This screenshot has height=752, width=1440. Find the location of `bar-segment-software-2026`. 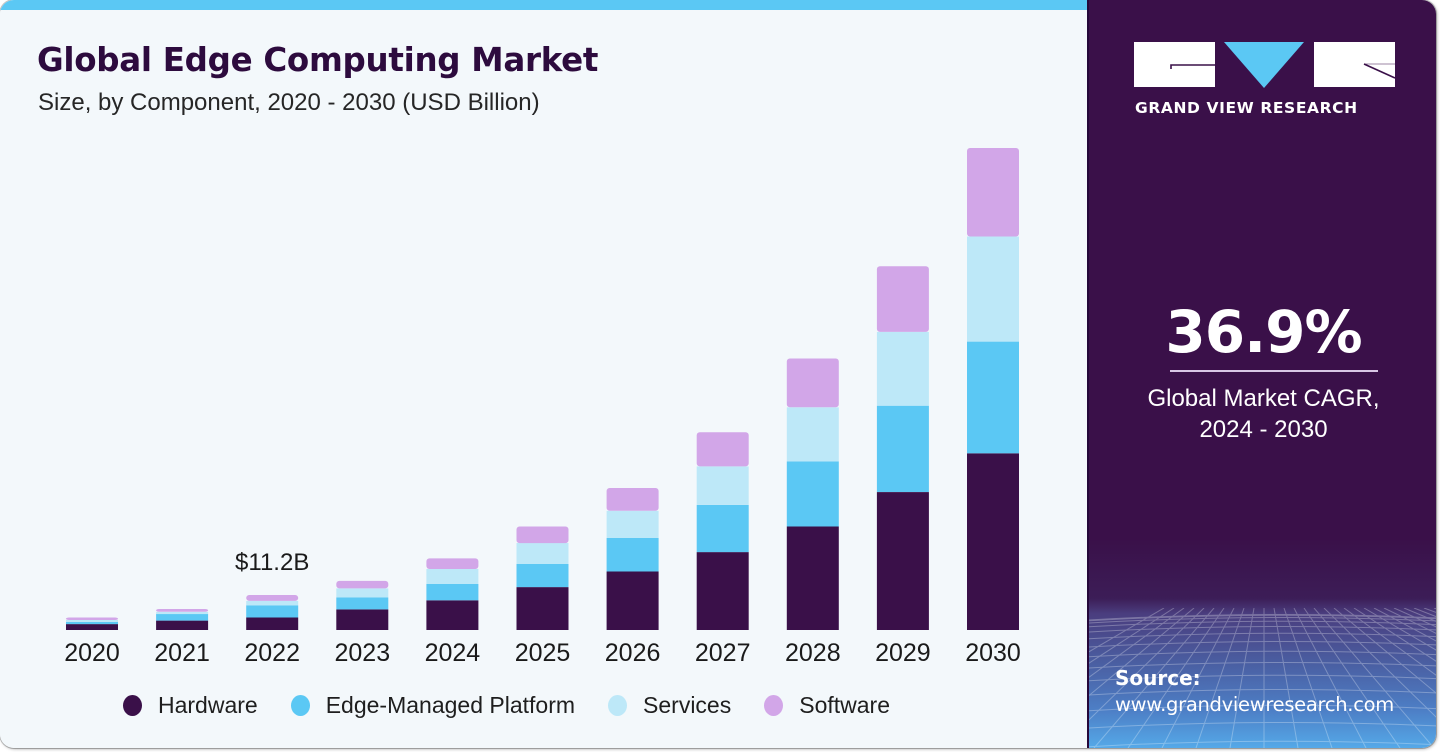

bar-segment-software-2026 is located at coordinates (632, 499).